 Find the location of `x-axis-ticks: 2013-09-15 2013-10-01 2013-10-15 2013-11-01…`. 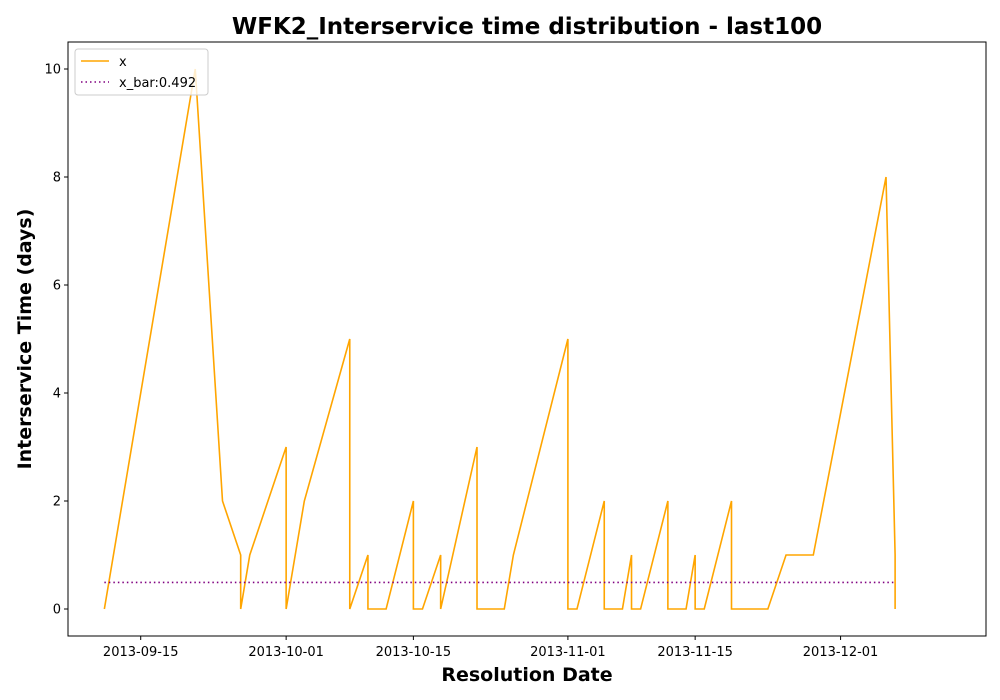

x-axis-ticks: 2013-09-15 2013-10-01 2013-10-15 2013-11-01… is located at coordinates (490, 648).